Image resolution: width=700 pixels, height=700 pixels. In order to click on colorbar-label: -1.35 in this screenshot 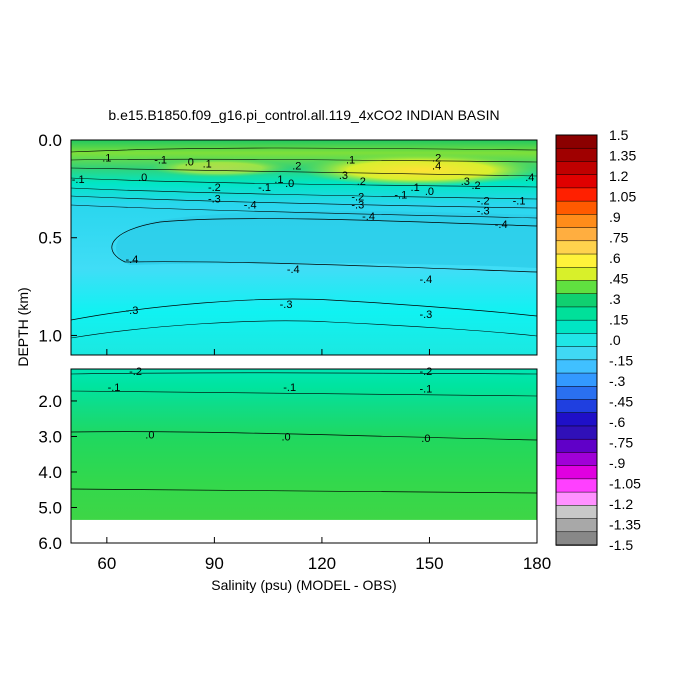, I will do `click(625, 525)`.